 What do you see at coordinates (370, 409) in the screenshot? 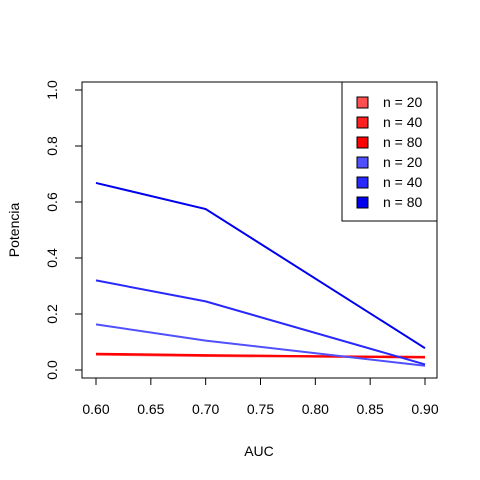
I see `x-tick-label: 0.85` at bounding box center [370, 409].